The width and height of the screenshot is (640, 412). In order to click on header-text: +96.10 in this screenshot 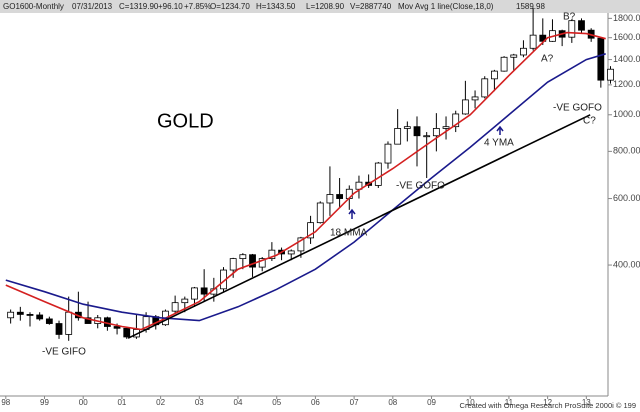, I will do `click(170, 6)`.